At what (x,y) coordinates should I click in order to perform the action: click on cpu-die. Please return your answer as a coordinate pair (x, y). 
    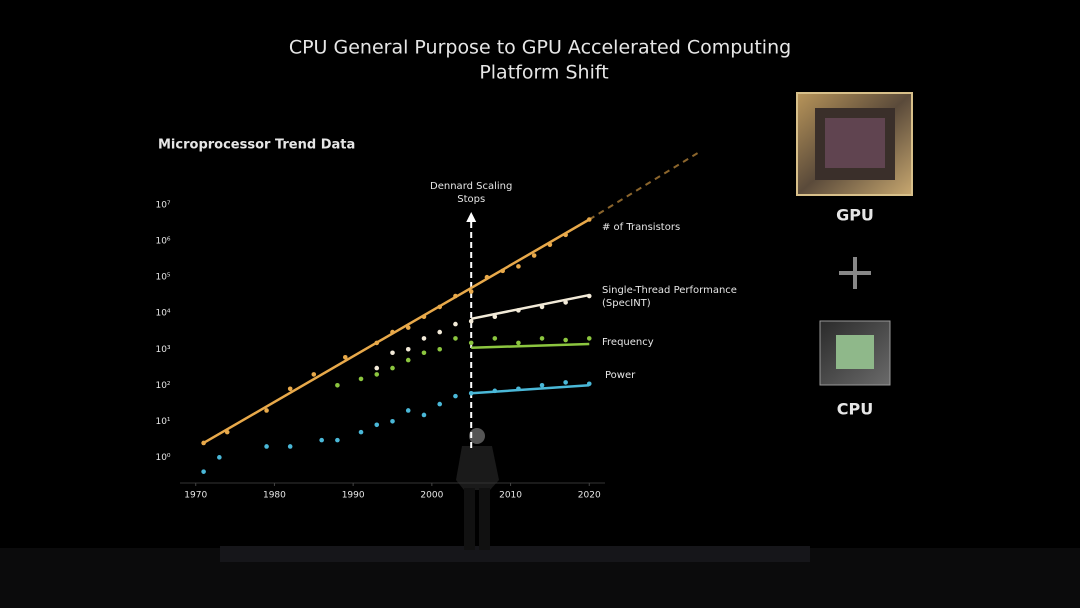
    Looking at the image, I should click on (855, 352).